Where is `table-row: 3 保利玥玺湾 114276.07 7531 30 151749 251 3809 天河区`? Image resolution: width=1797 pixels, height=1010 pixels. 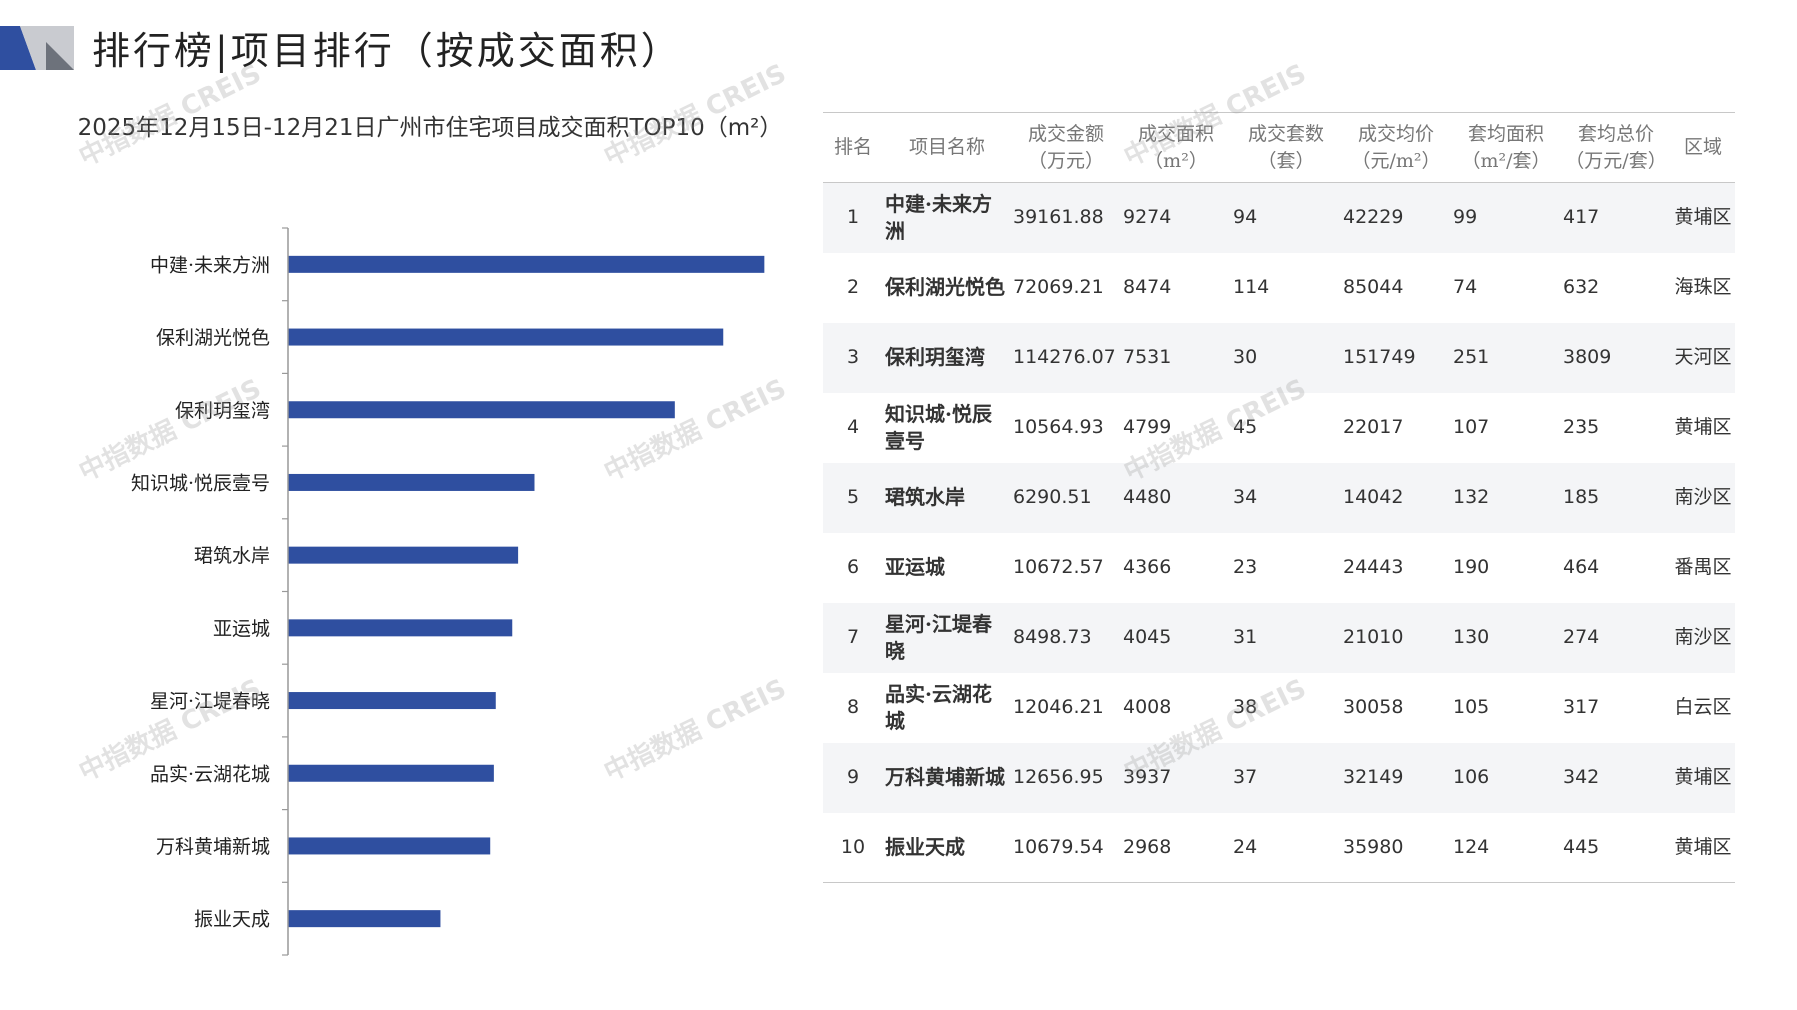 table-row: 3 保利玥玺湾 114276.07 7531 30 151749 251 3809 天河区 is located at coordinates (1279, 357).